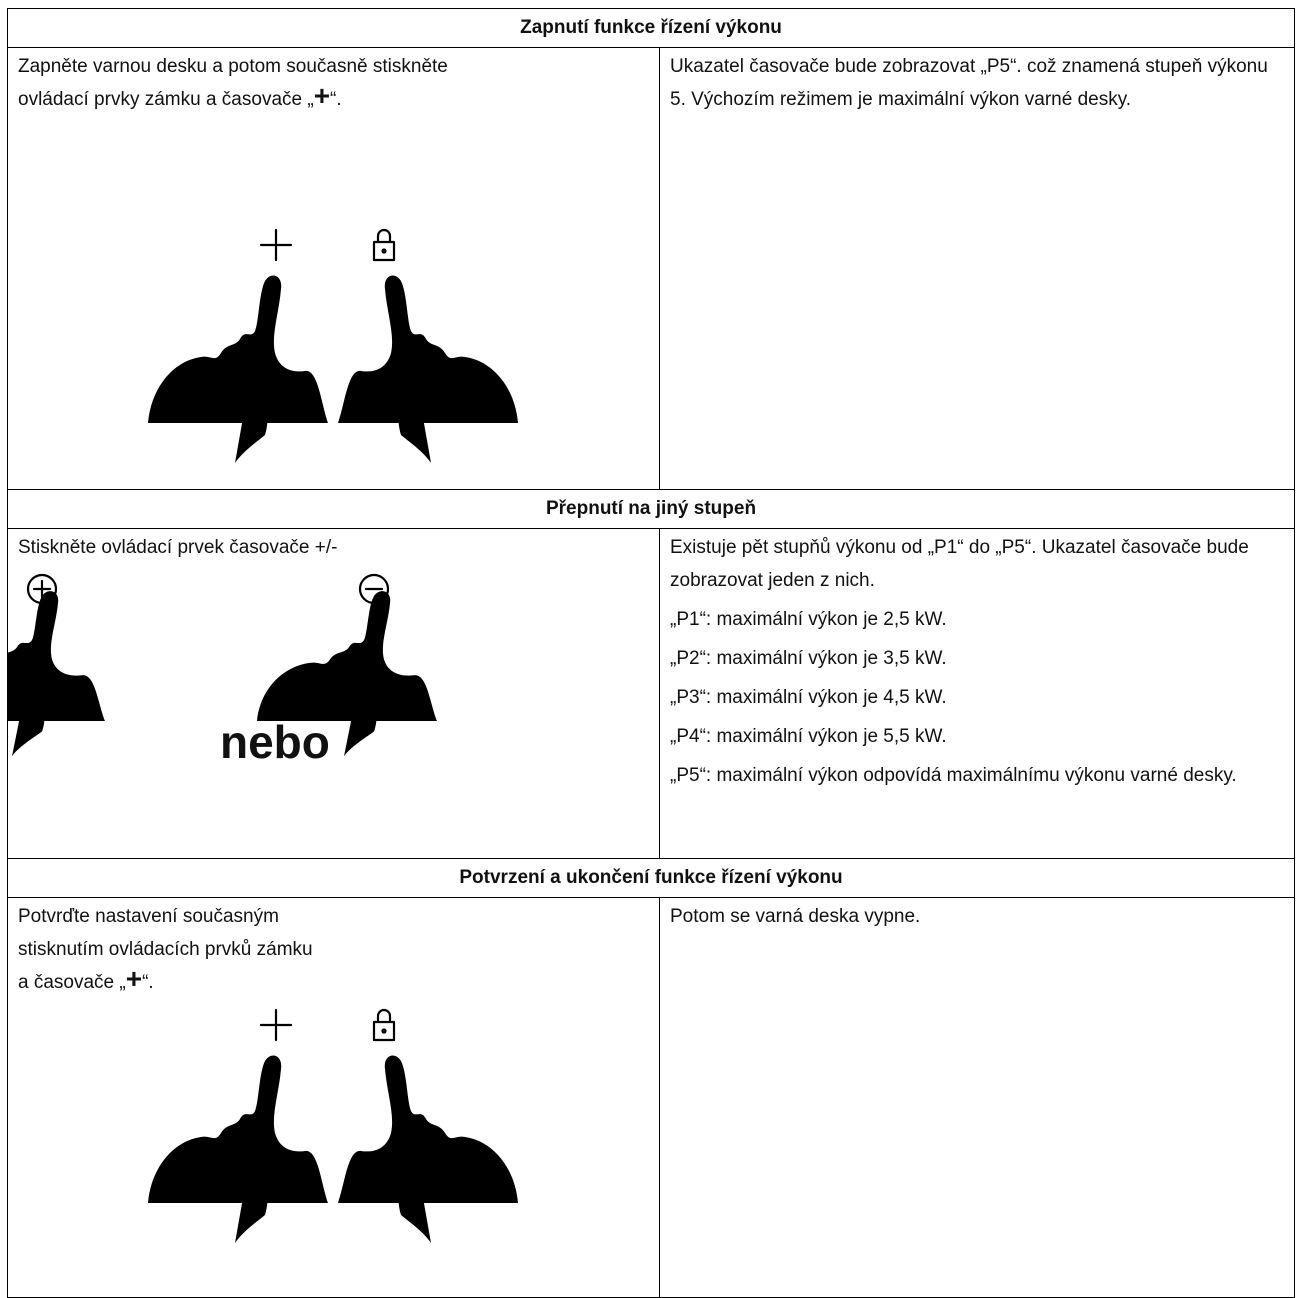  I want to click on paragraph: Potom se varná deska vypne., so click(795, 916).